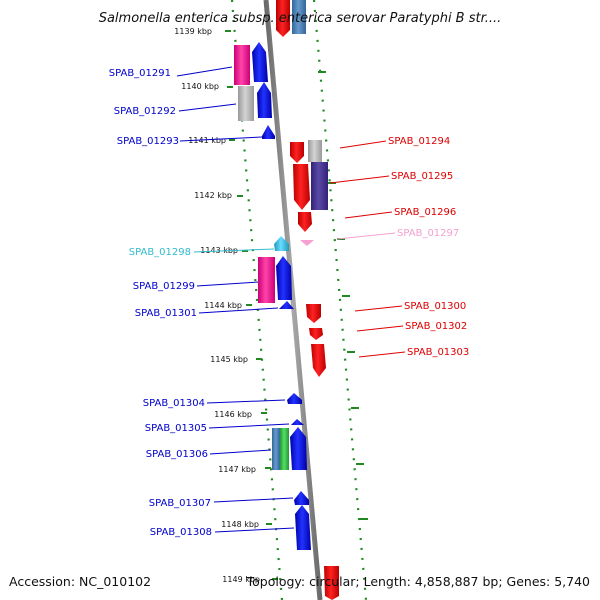 Image resolution: width=600 pixels, height=600 pixels. What do you see at coordinates (176, 428) in the screenshot?
I see `gene-label: SPAB_01305` at bounding box center [176, 428].